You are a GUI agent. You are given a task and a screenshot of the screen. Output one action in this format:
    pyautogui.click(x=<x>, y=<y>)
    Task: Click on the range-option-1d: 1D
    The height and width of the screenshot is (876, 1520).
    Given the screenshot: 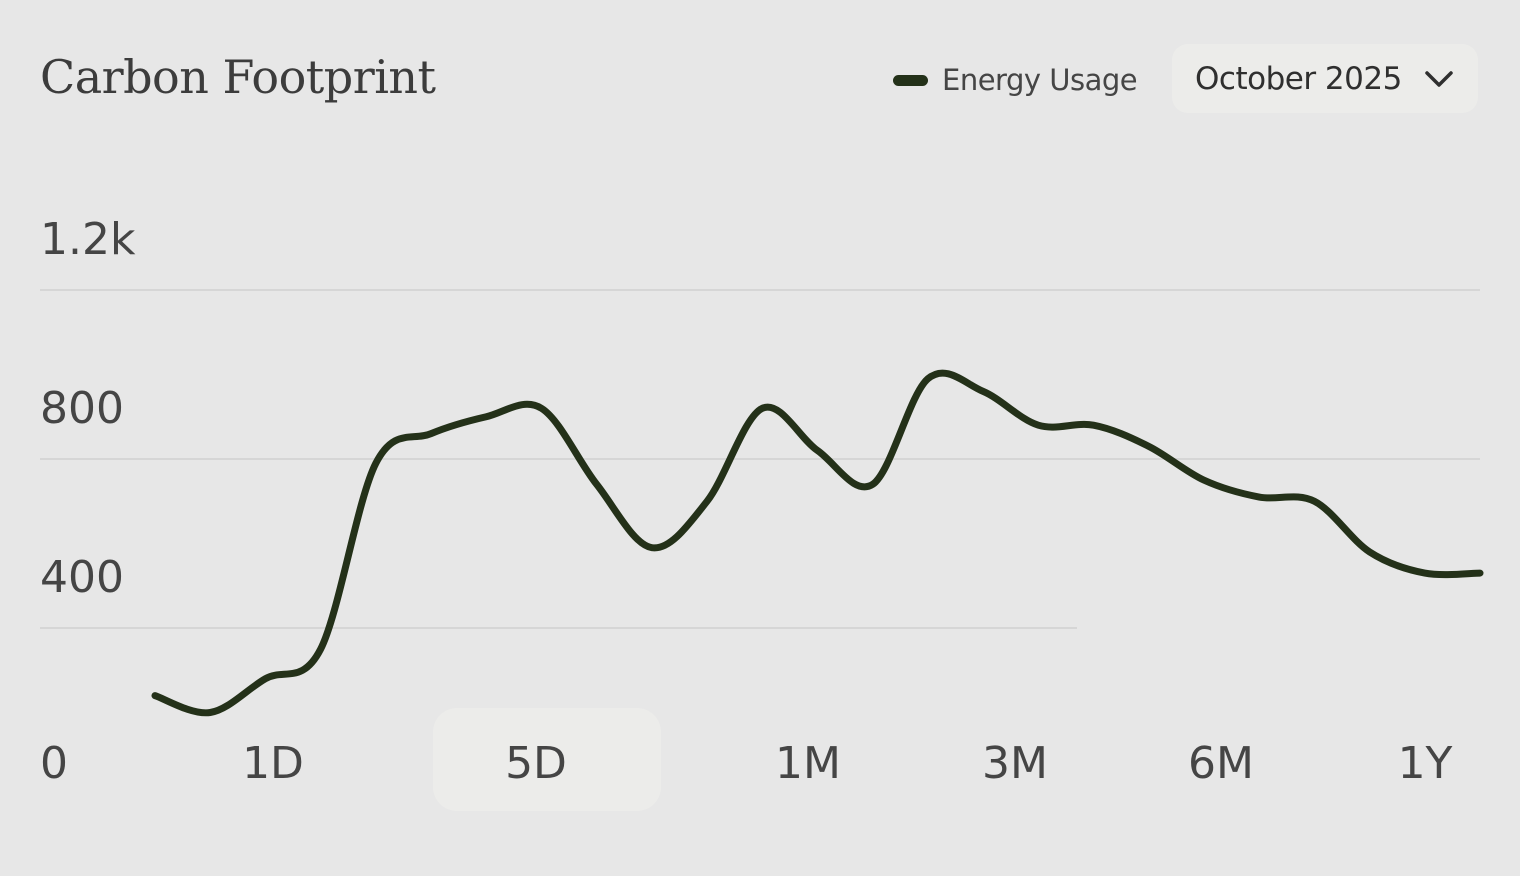 What is the action you would take?
    pyautogui.click(x=273, y=763)
    